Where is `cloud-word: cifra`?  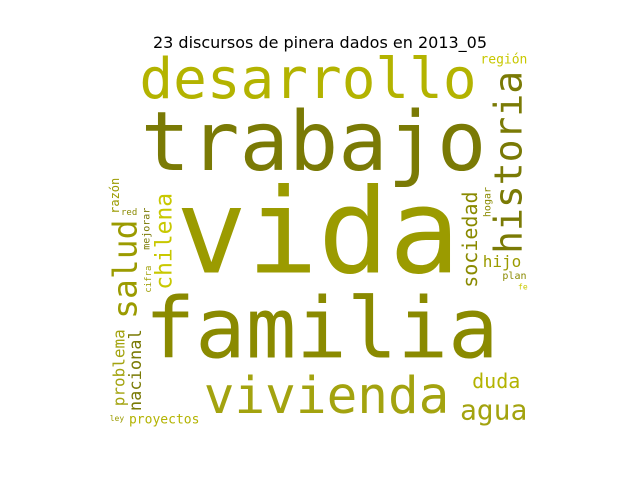 cloud-word: cifra is located at coordinates (149, 279).